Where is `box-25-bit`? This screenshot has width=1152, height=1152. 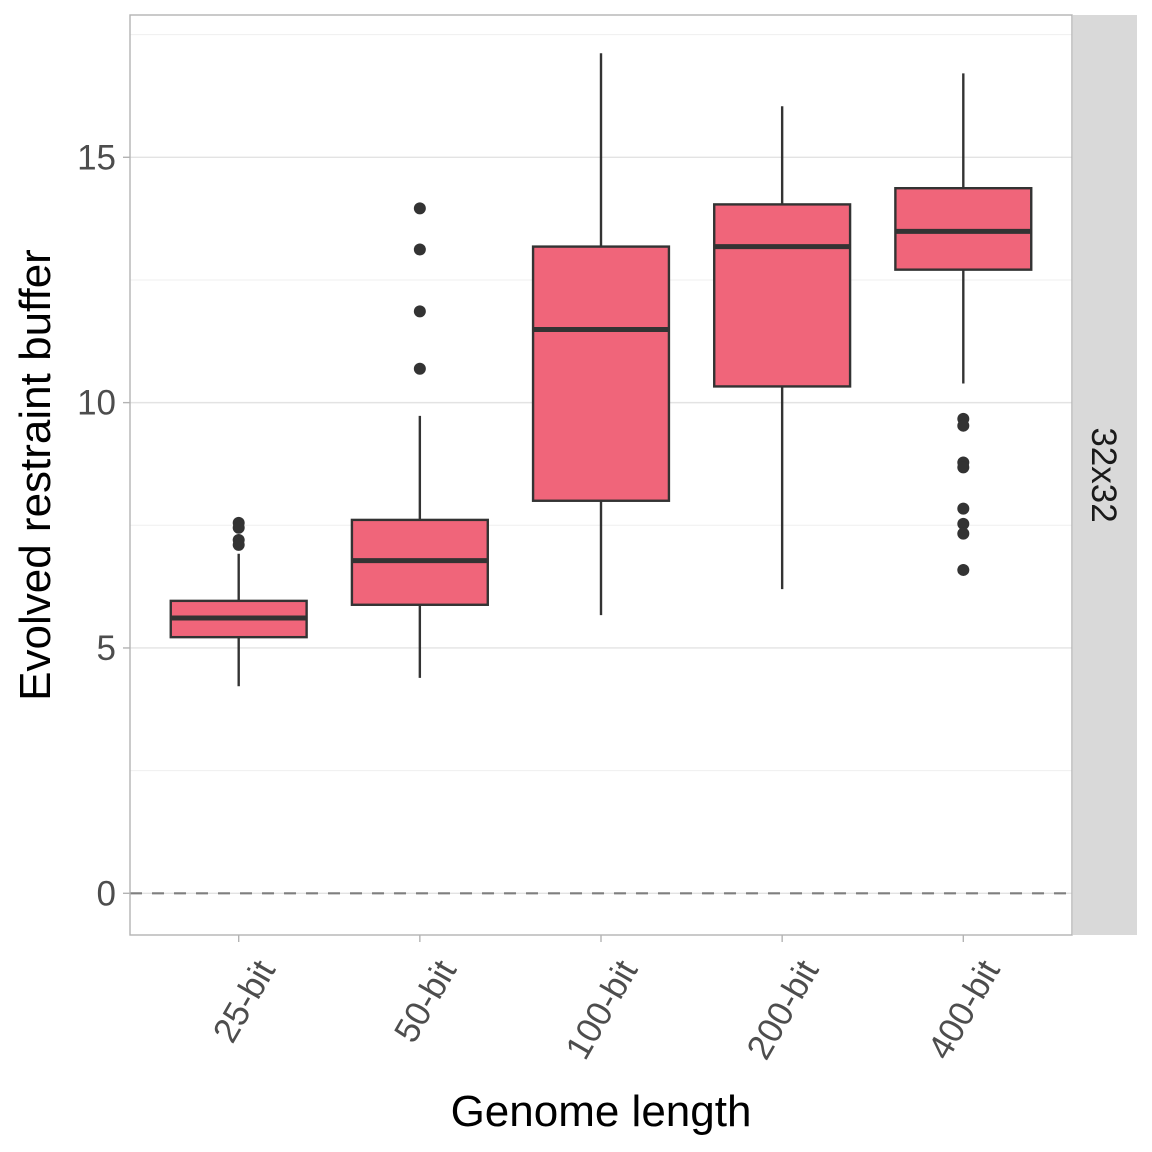
box-25-bit is located at coordinates (238, 601).